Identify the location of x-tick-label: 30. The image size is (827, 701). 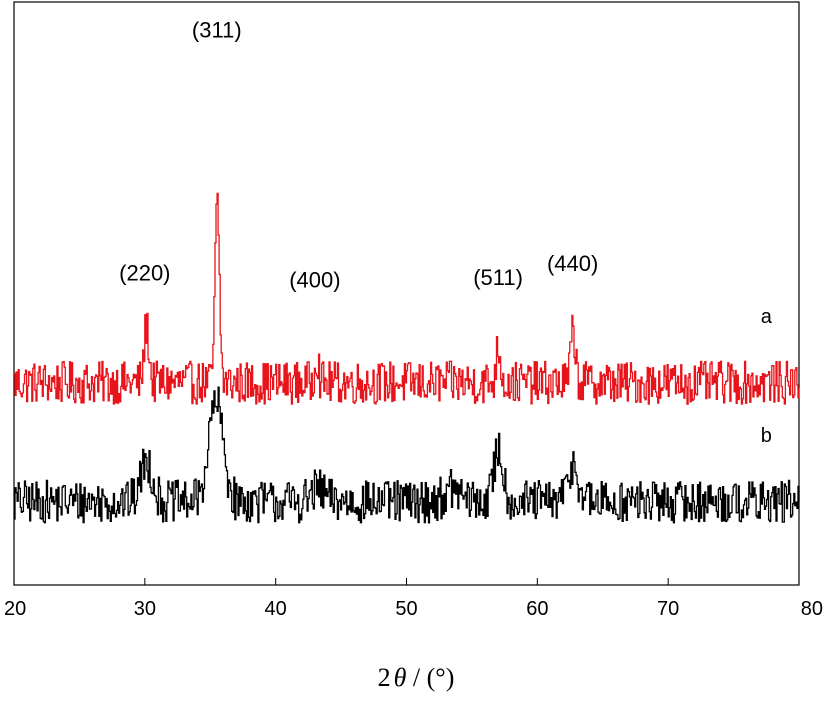
(145, 609).